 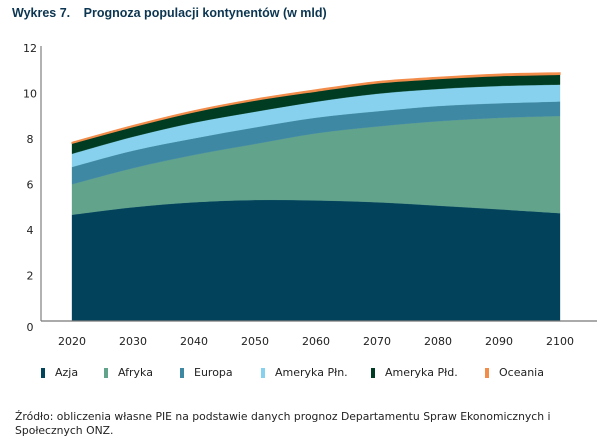 I want to click on x-tick-label: 2060, so click(x=316, y=341).